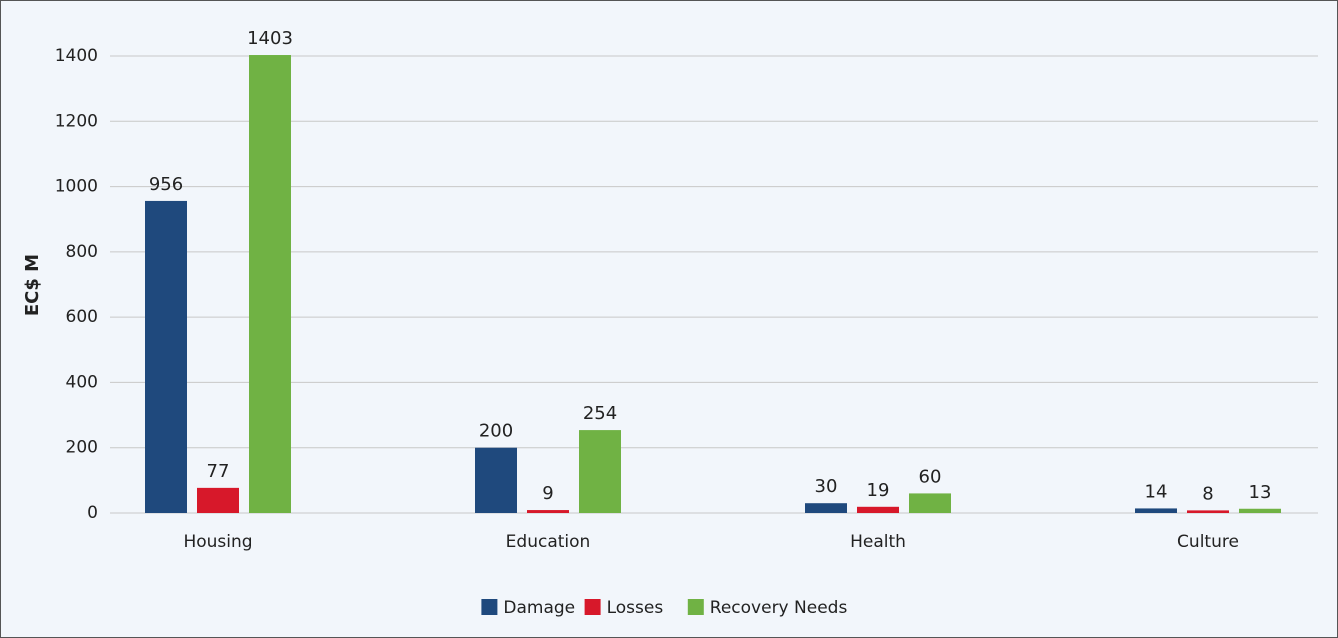  What do you see at coordinates (76, 56) in the screenshot?
I see `y-tick-label: 1400` at bounding box center [76, 56].